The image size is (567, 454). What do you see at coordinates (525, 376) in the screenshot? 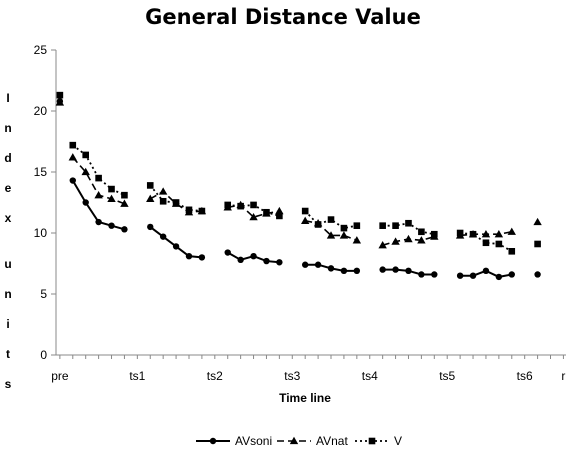
I see `x-tick-label: ts6` at bounding box center [525, 376].